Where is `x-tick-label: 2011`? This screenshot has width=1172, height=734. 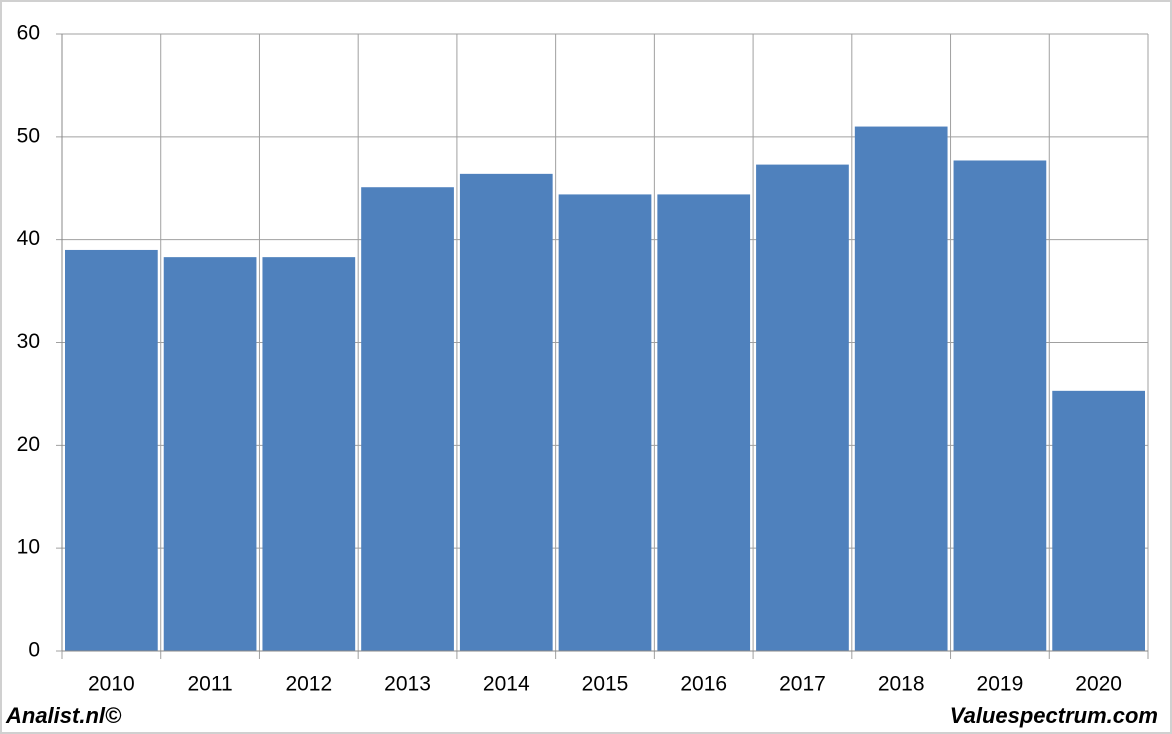
x-tick-label: 2011 is located at coordinates (210, 684).